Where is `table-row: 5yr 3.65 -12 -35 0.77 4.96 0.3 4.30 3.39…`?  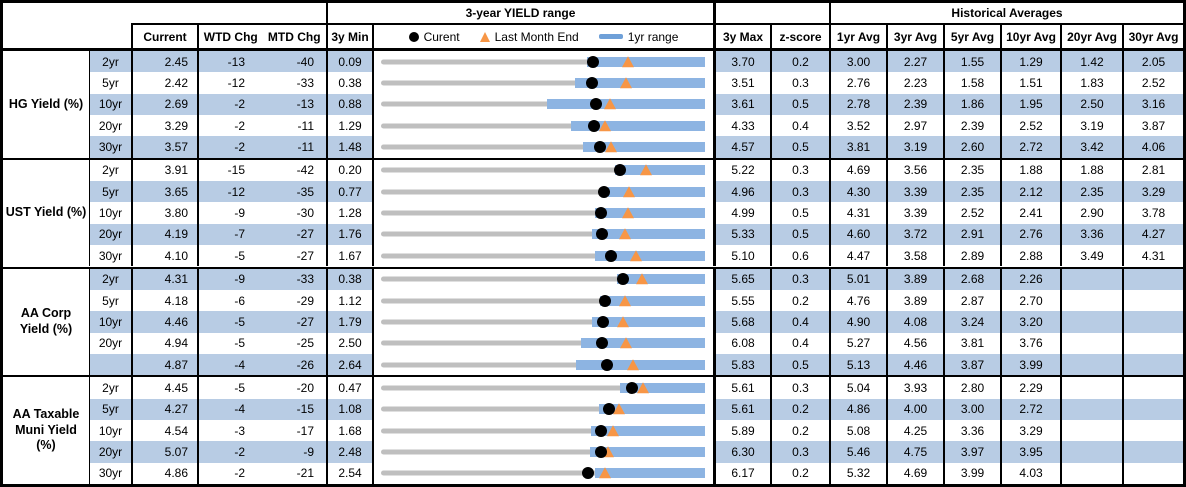
table-row: 5yr 3.65 -12 -35 0.77 4.96 0.3 4.30 3.39… is located at coordinates (636, 192).